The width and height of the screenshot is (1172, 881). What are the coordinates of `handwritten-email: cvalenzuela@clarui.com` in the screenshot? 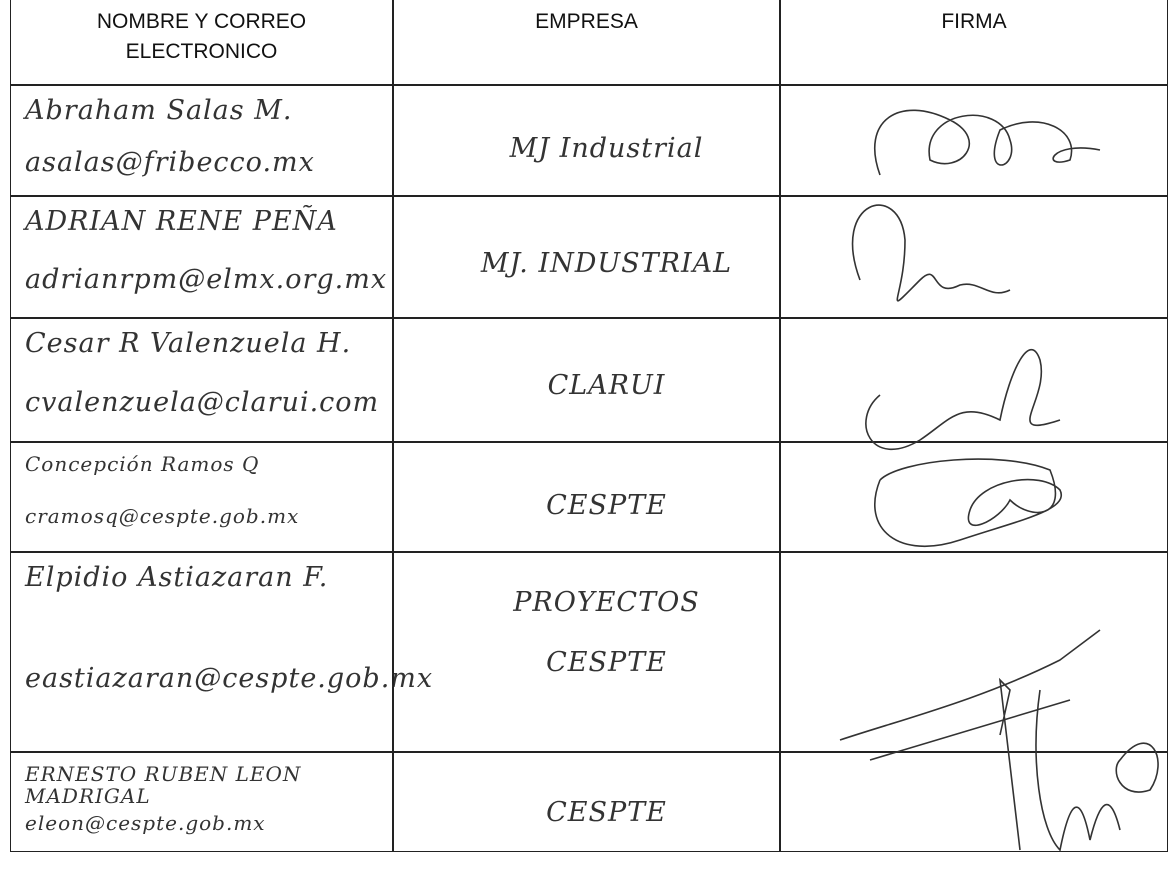 It's located at (202, 402).